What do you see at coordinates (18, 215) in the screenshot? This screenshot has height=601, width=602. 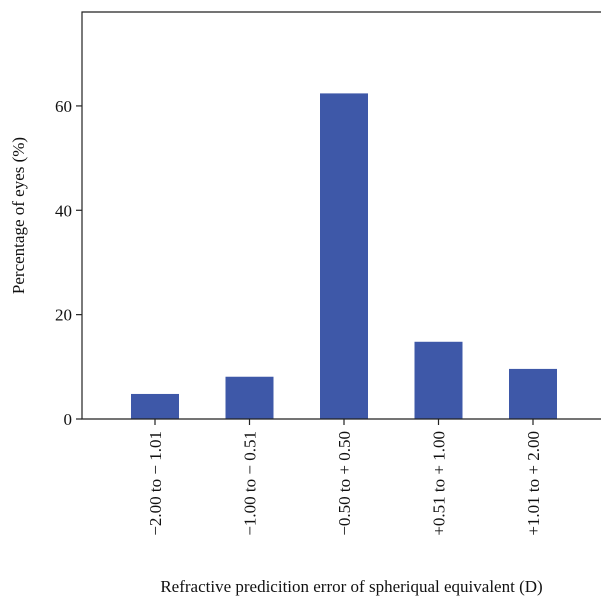 I see `y-axis-label: Percentage of eyes (%)` at bounding box center [18, 215].